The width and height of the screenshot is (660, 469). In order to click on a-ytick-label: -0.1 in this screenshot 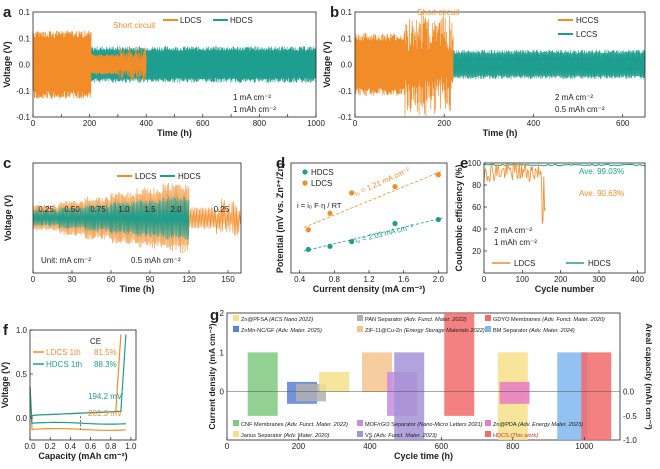, I will do `click(23, 117)`.